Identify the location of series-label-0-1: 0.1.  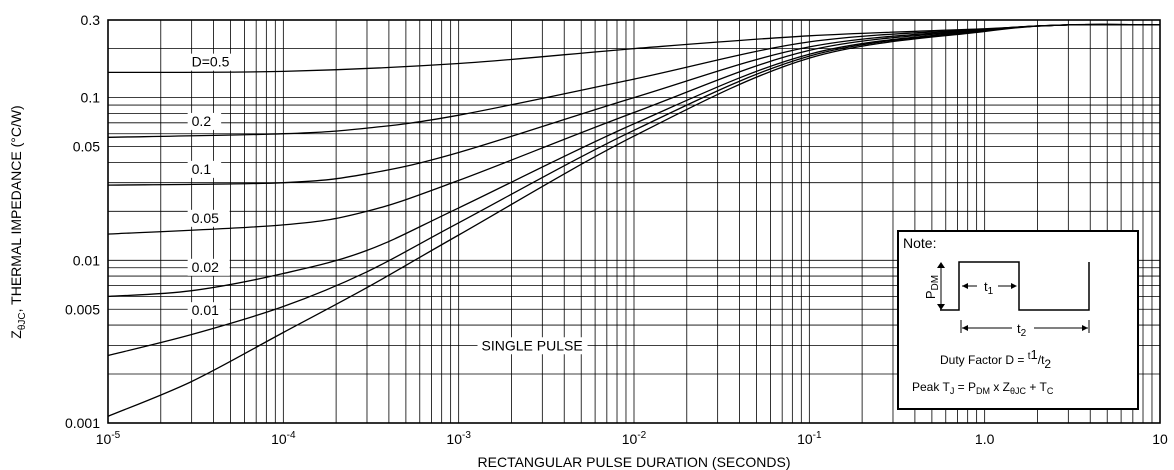
(202, 169).